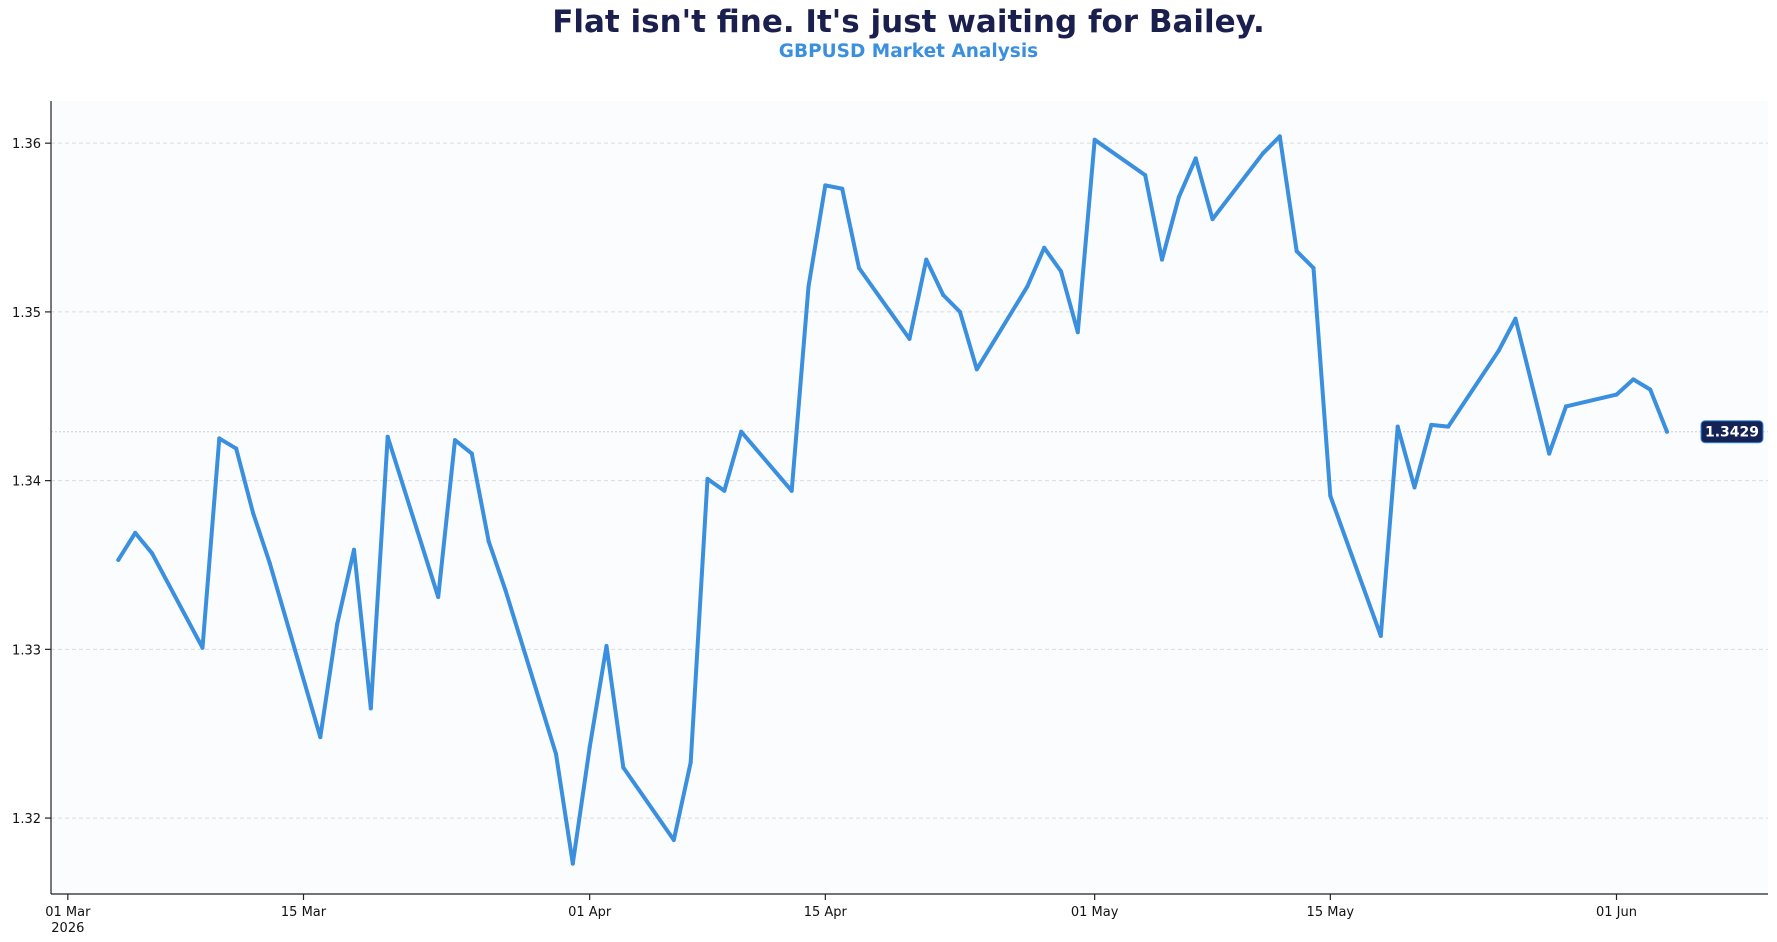 The width and height of the screenshot is (1777, 942). I want to click on y-tick-label: 1.33, so click(26, 650).